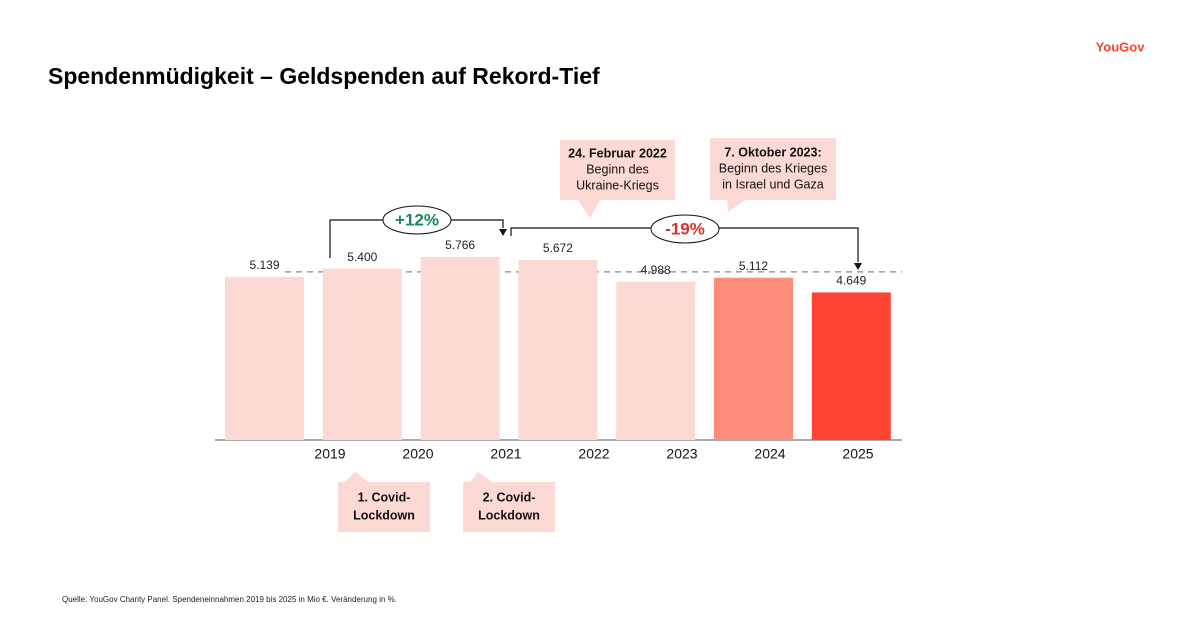 The image size is (1200, 627). I want to click on change-label: -19%, so click(685, 228).